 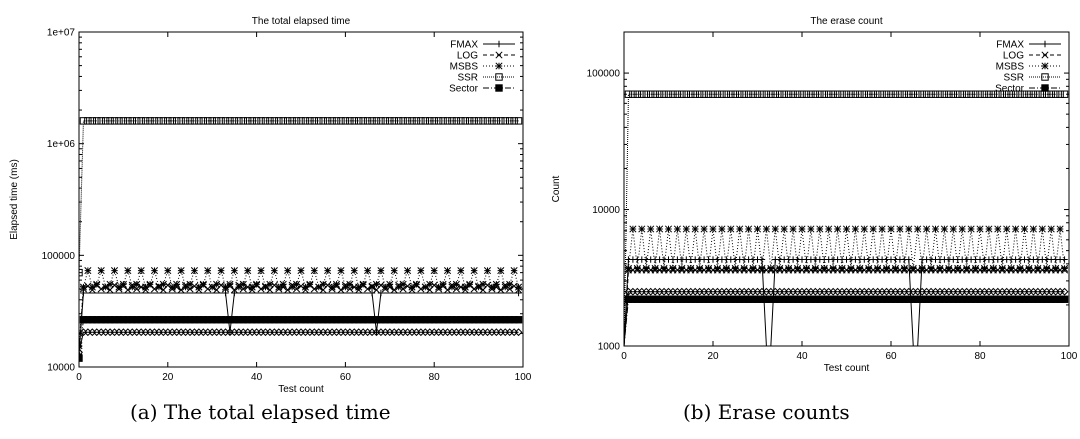 I want to click on y-tick-label: 1e+06, so click(x=61, y=144).